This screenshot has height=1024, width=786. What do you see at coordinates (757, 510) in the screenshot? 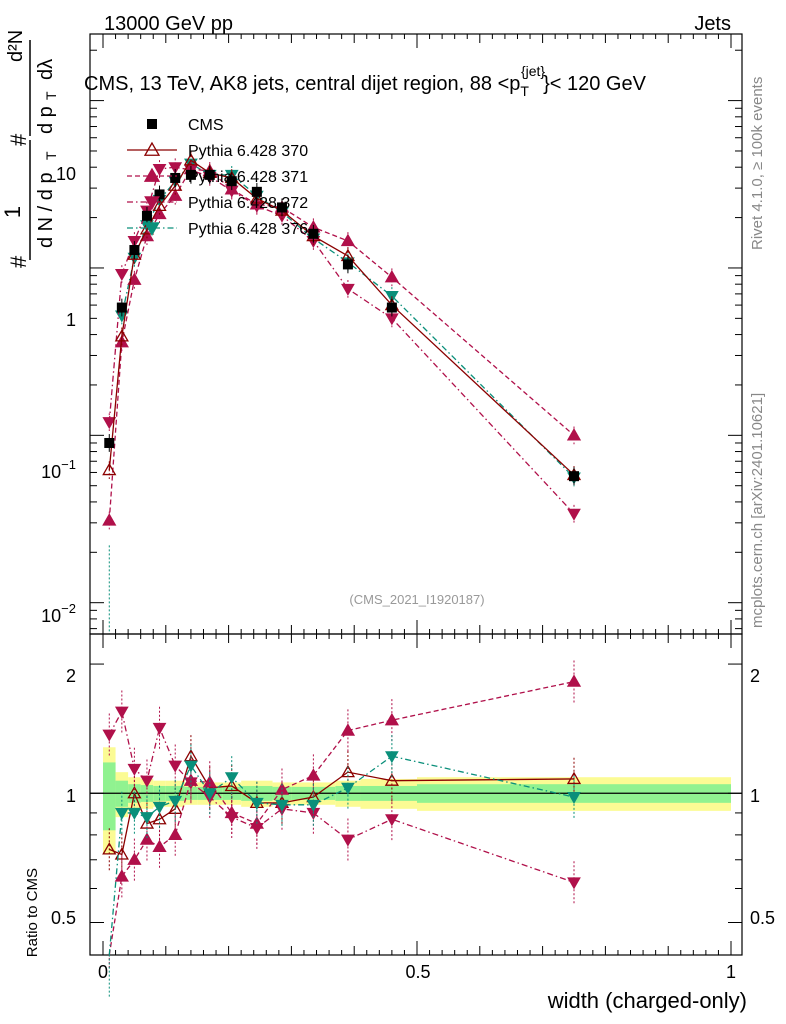
I see `mcplots-label: mcplots.cern.ch [arXiv:2401.10621]` at bounding box center [757, 510].